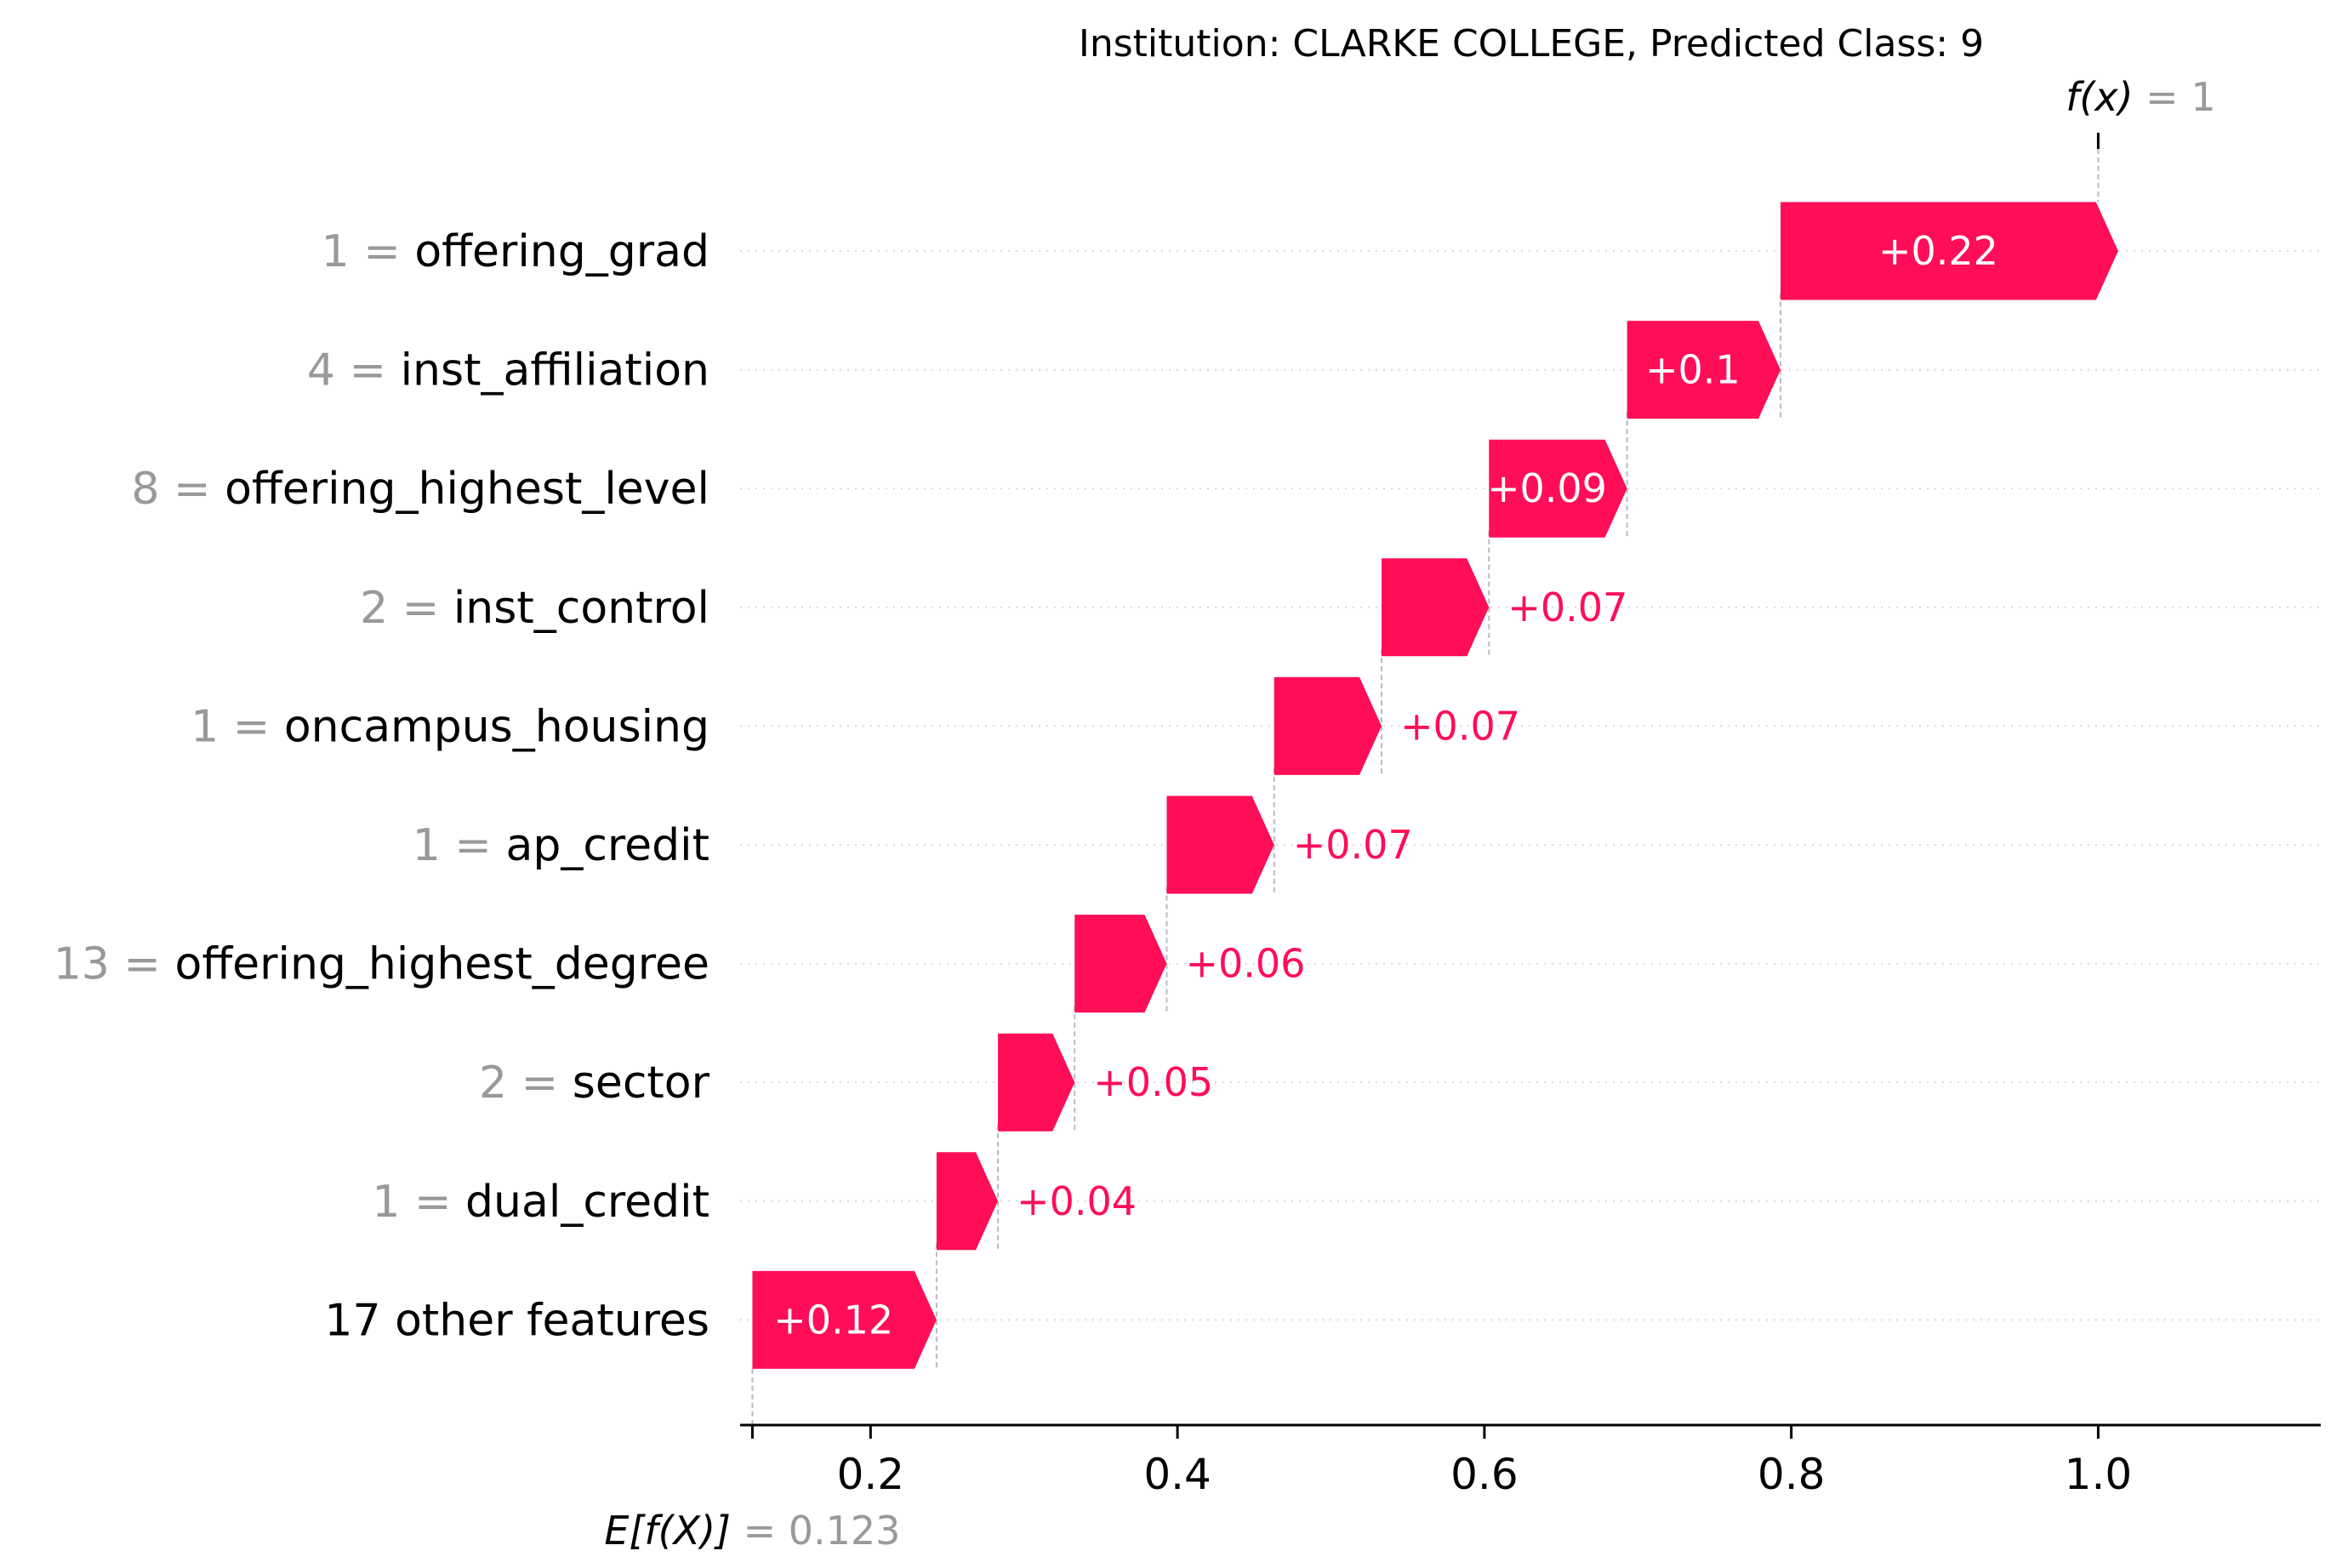 The image size is (2342, 1568). I want to click on shap-bar-offering_highest_level, so click(1558, 488).